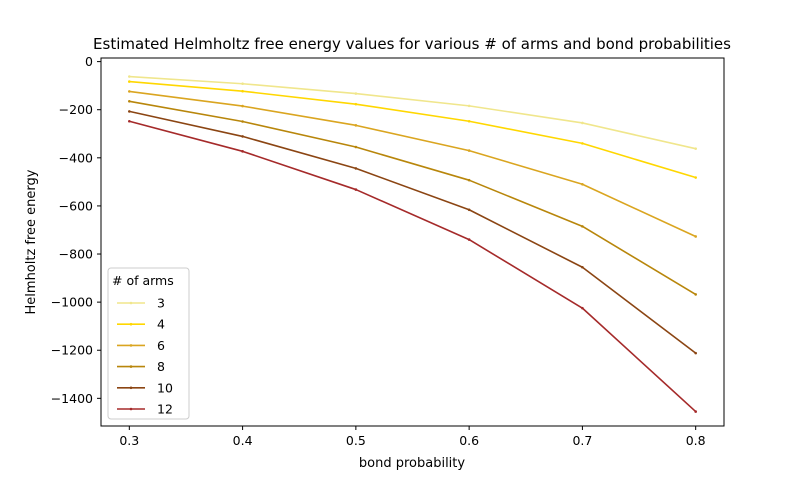  I want to click on legend-label: 6, so click(161, 345).